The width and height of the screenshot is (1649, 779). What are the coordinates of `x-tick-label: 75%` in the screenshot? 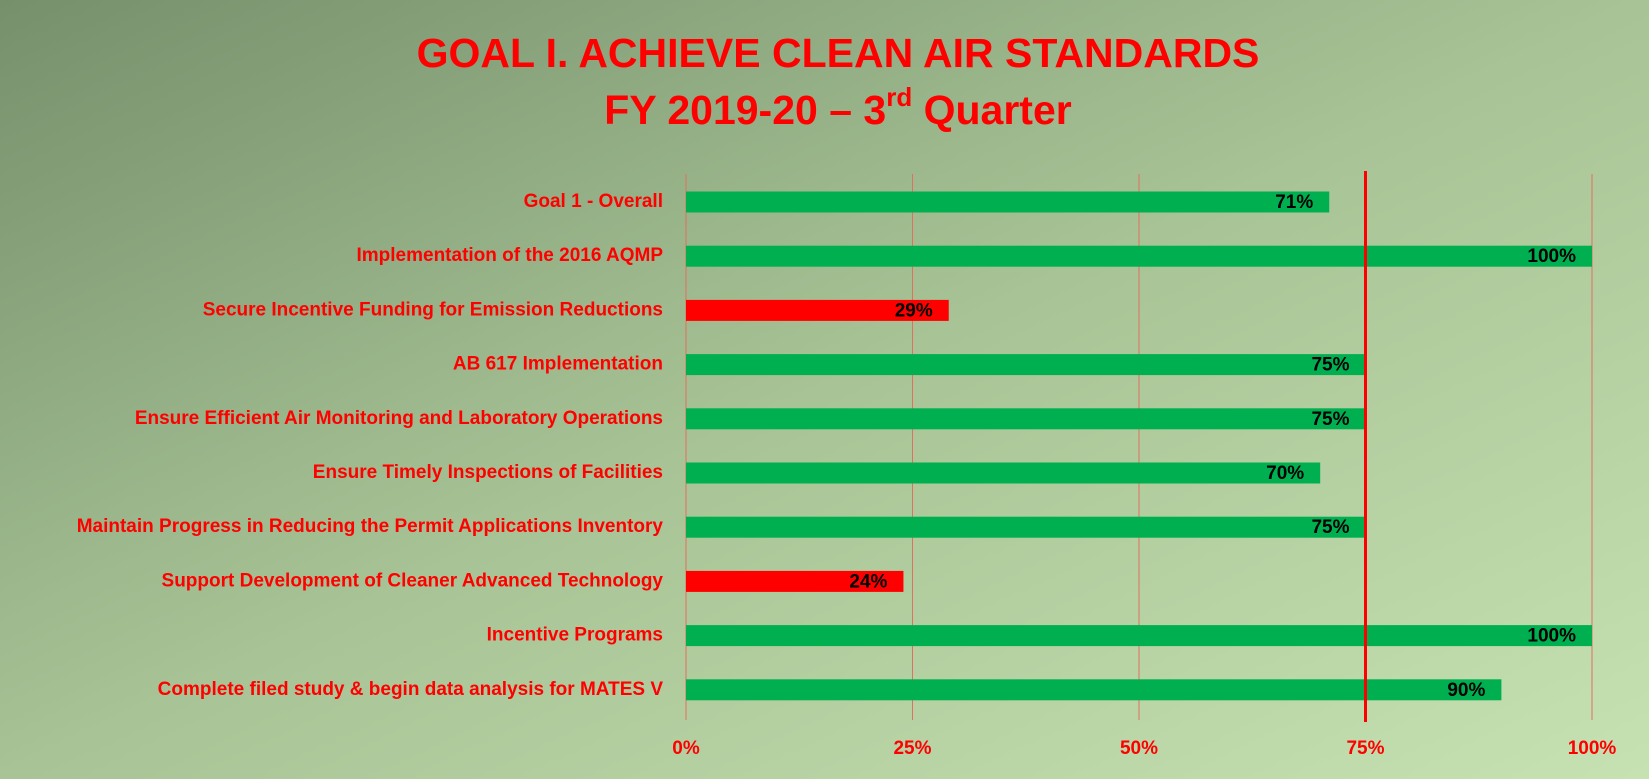 It's located at (1365, 748).